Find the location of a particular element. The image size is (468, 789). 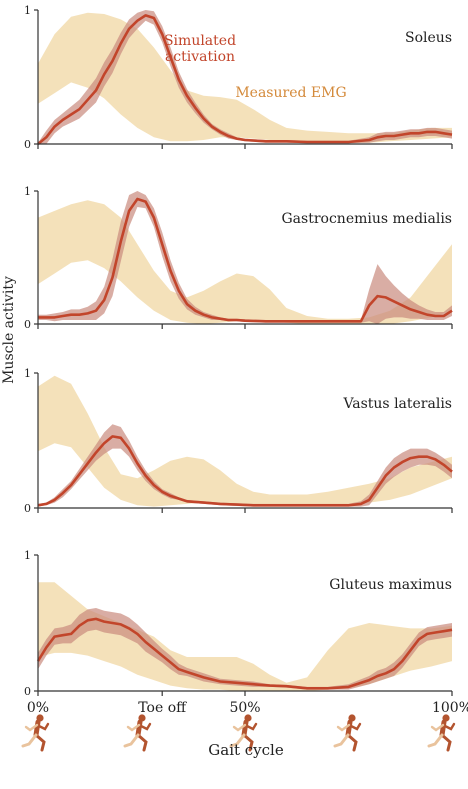

legend-emg: Measured EMG is located at coordinates (290, 93).